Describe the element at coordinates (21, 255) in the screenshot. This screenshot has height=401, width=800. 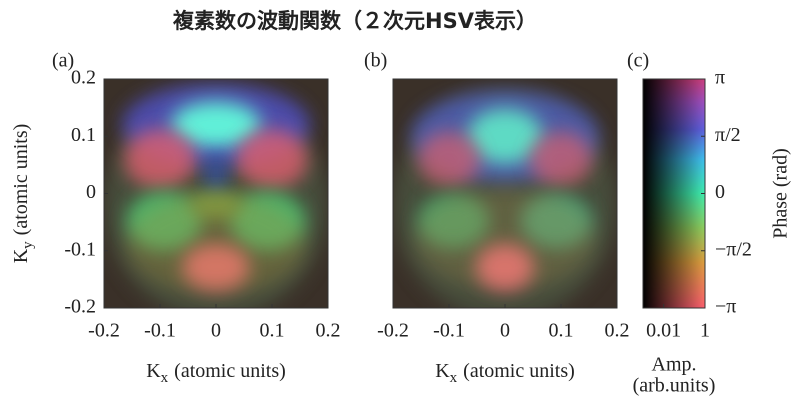
I see `y-axis-label-symbol: K` at that location.